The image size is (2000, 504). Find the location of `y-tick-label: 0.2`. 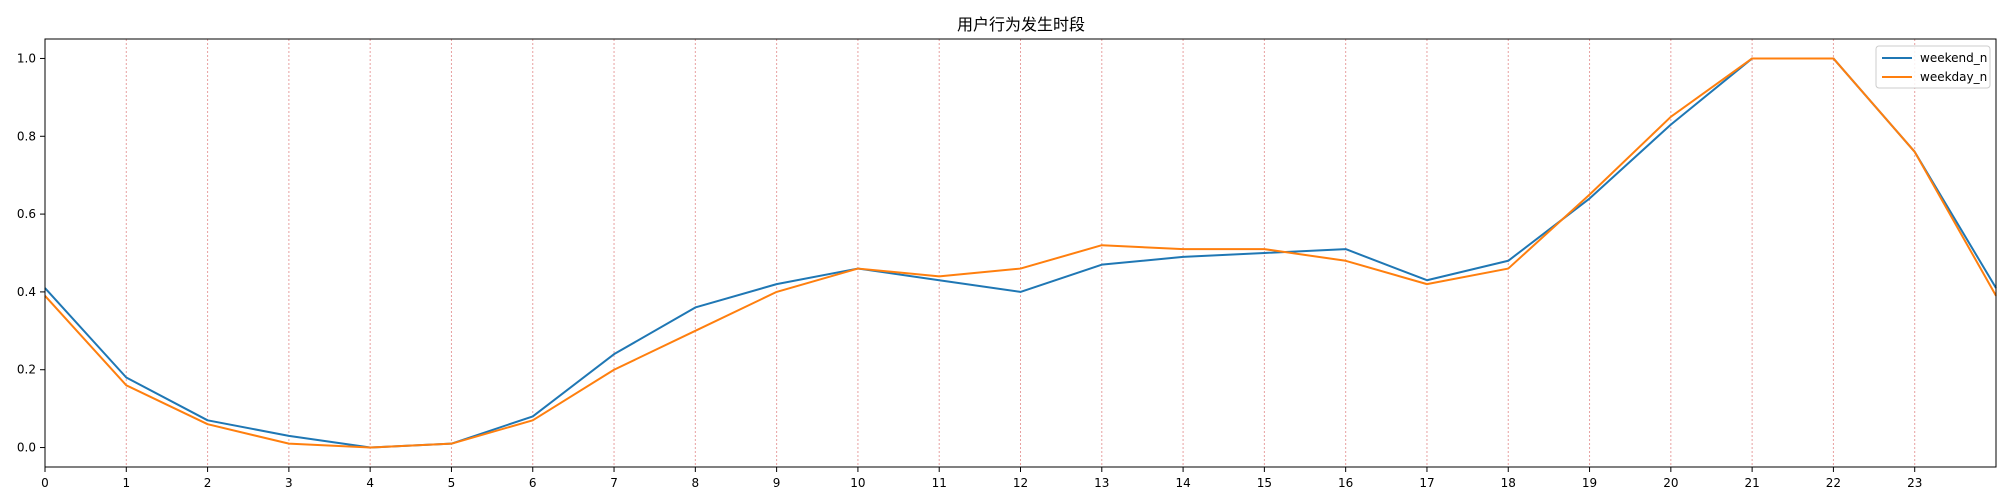

y-tick-label: 0.2 is located at coordinates (26, 370).